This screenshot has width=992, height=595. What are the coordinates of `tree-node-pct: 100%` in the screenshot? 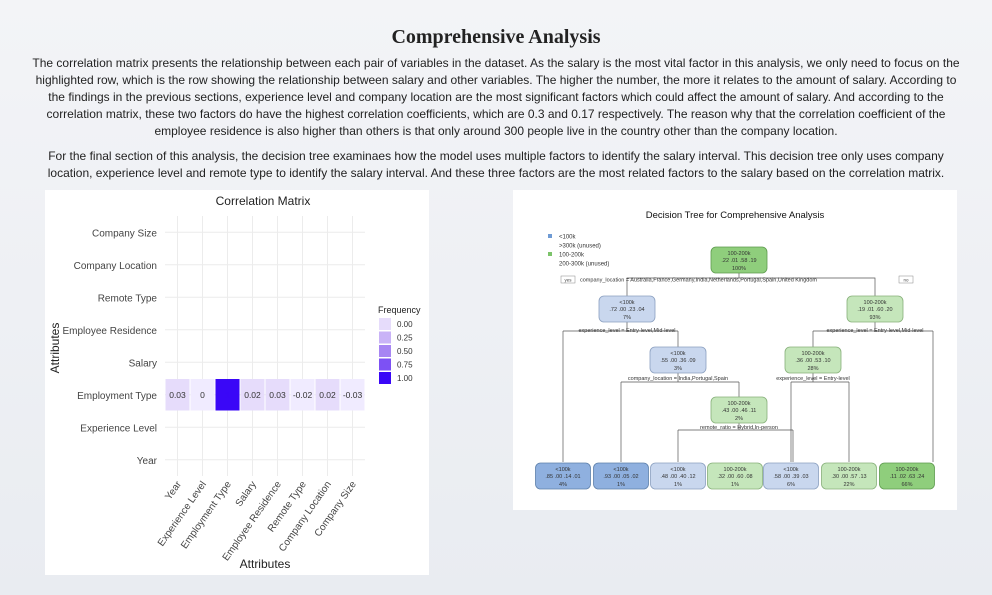 It's located at (739, 269).